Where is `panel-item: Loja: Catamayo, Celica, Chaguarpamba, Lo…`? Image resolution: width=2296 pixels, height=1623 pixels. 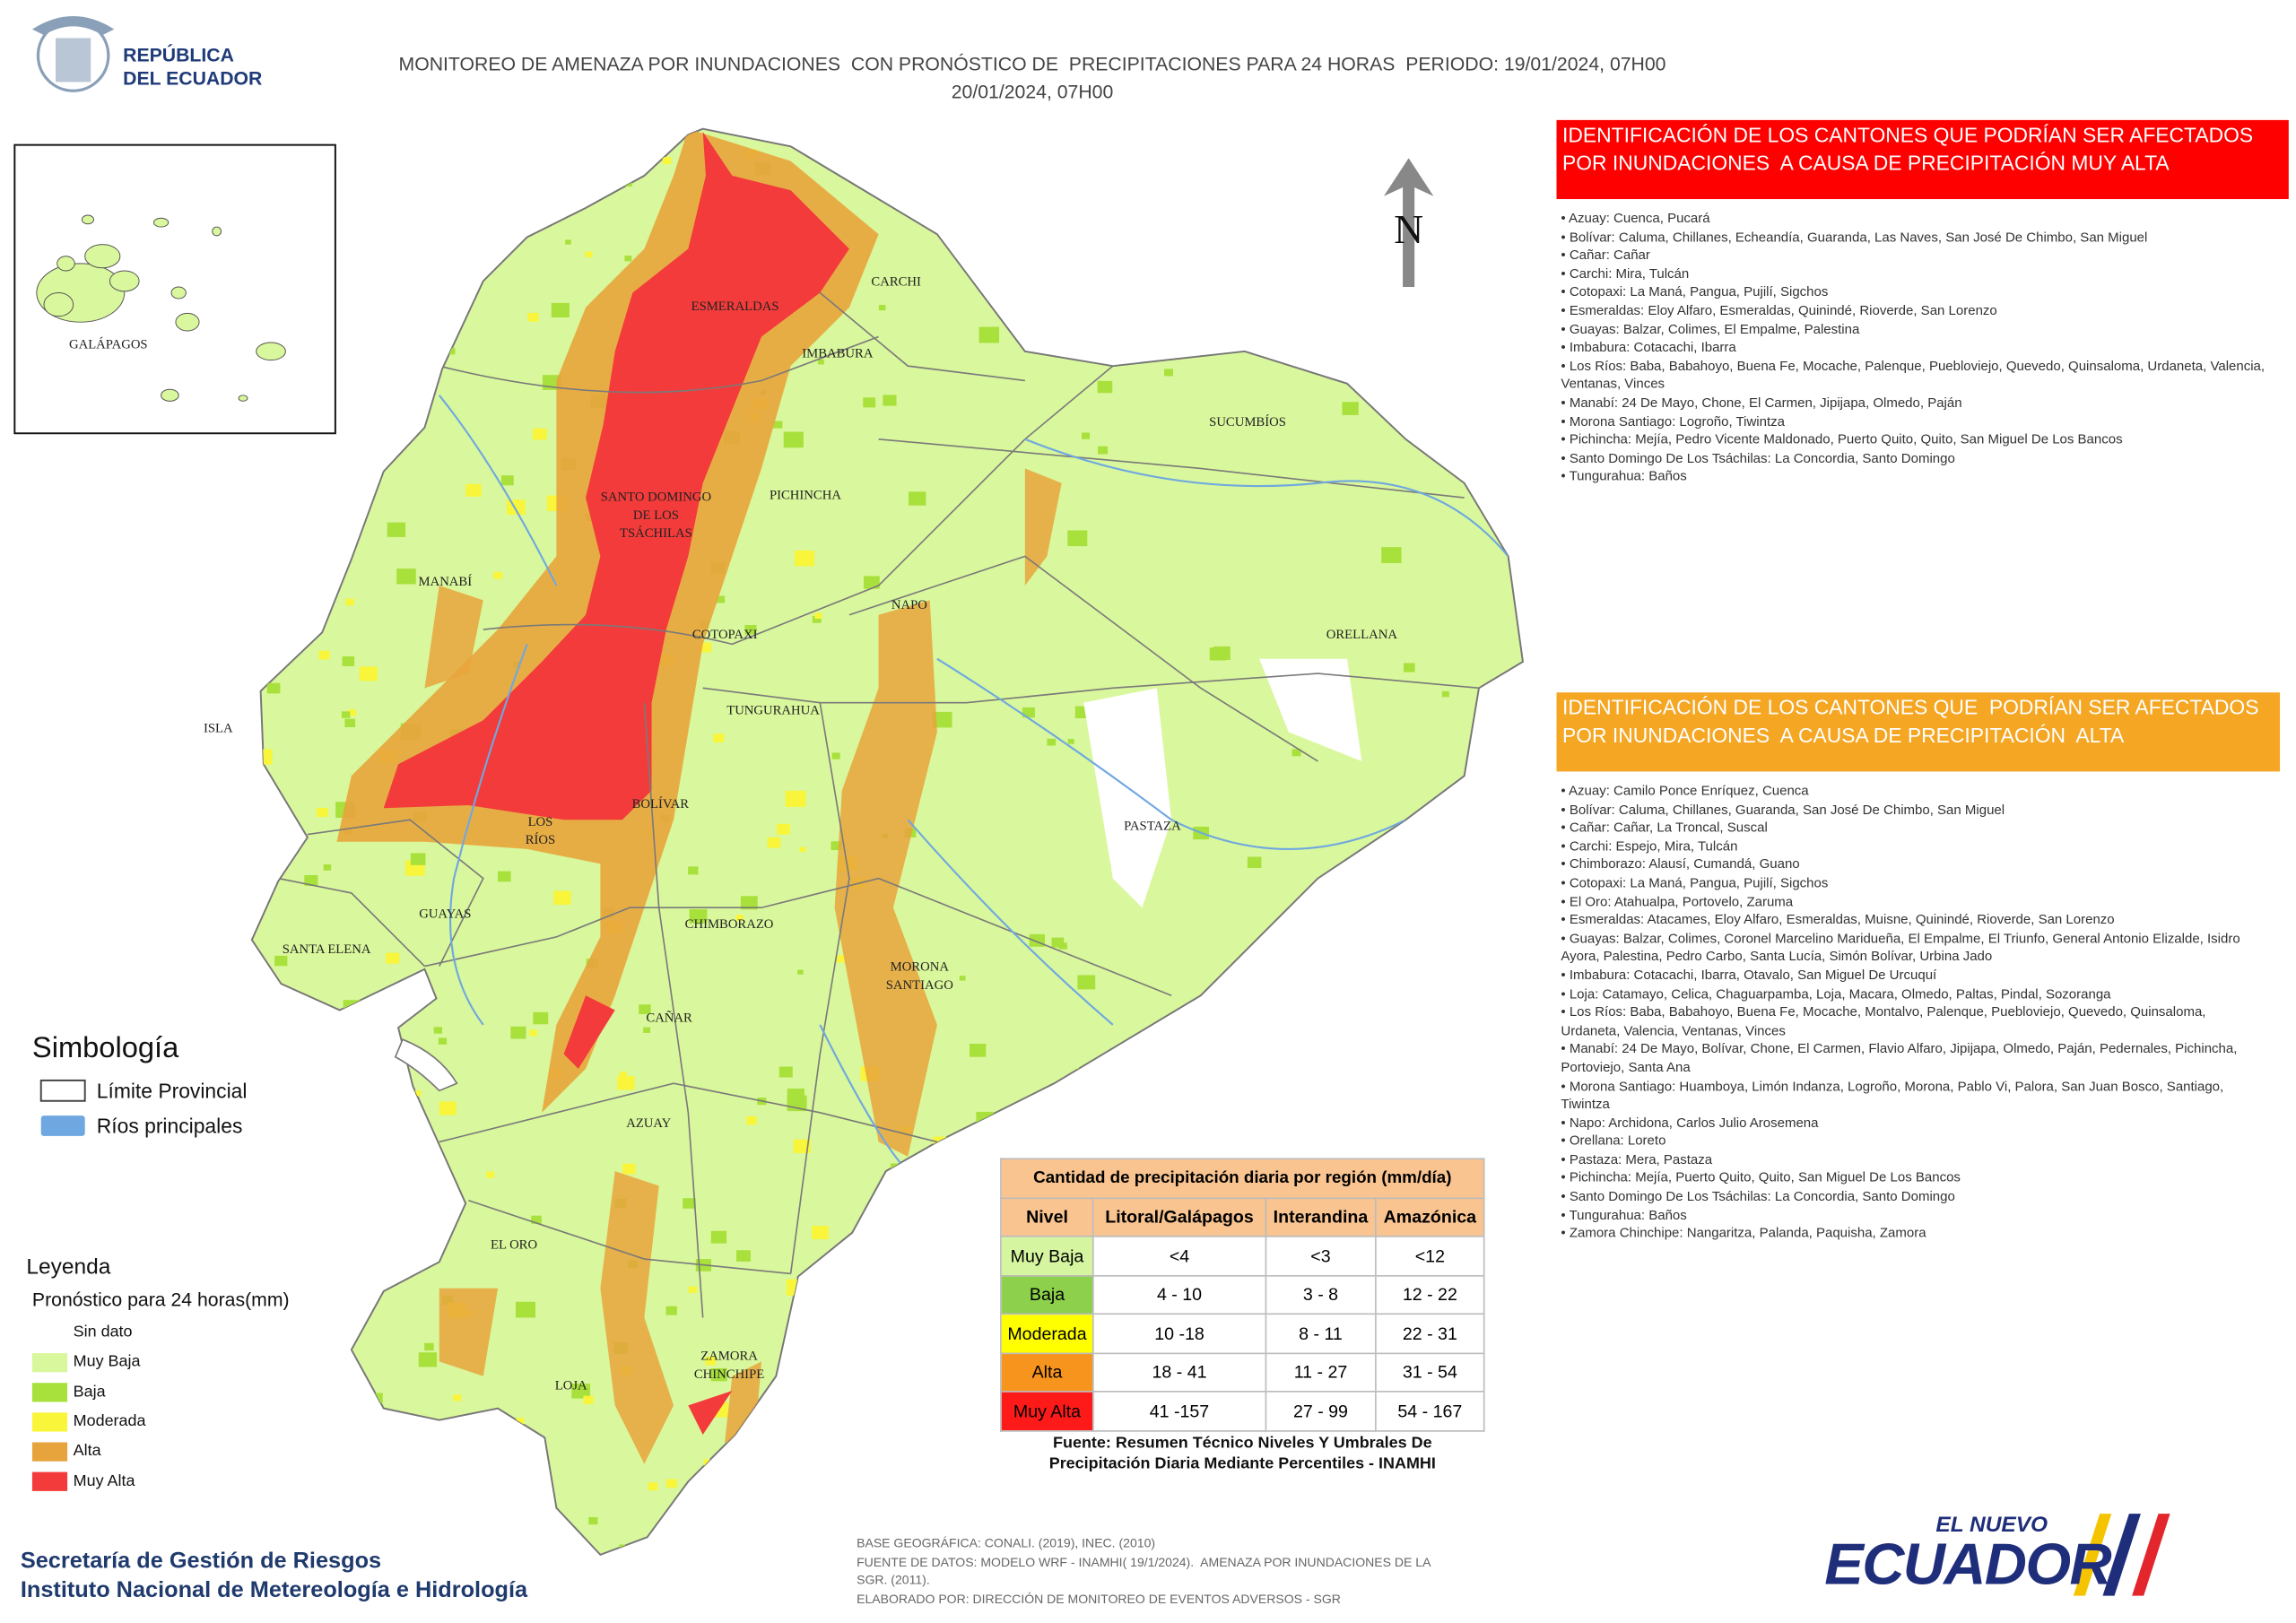 panel-item: Loja: Catamayo, Celica, Chaguarpamba, Lo… is located at coordinates (1913, 994).